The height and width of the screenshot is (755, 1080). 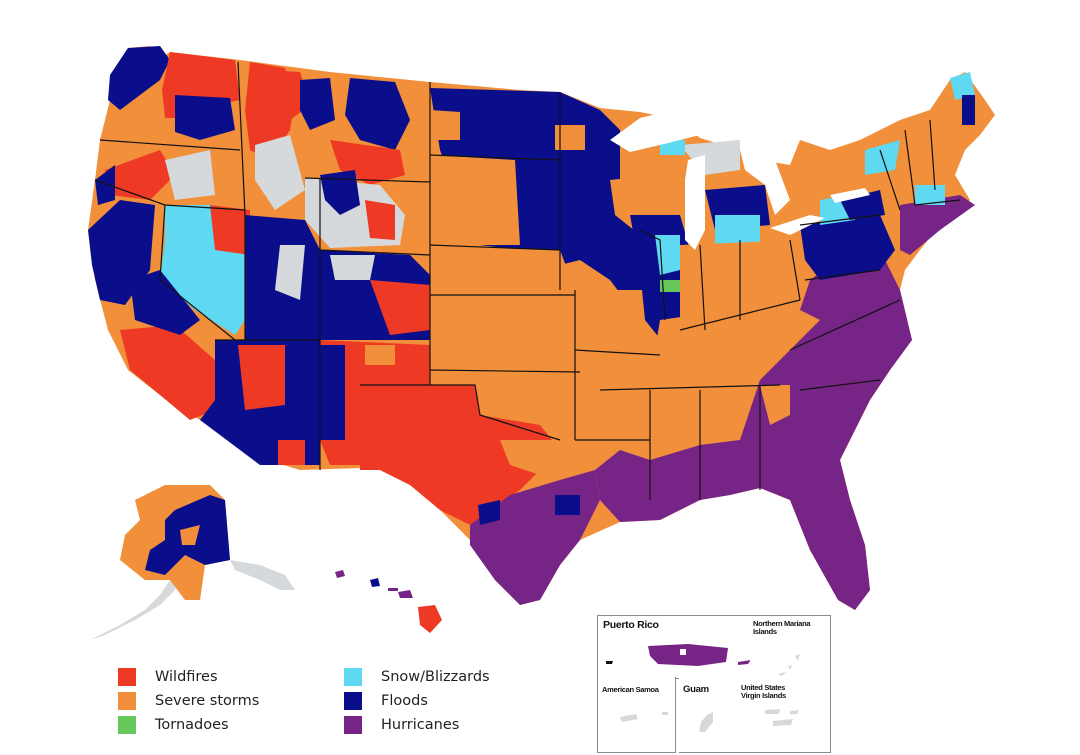 I want to click on region-wildfires-az, so click(x=261, y=377).